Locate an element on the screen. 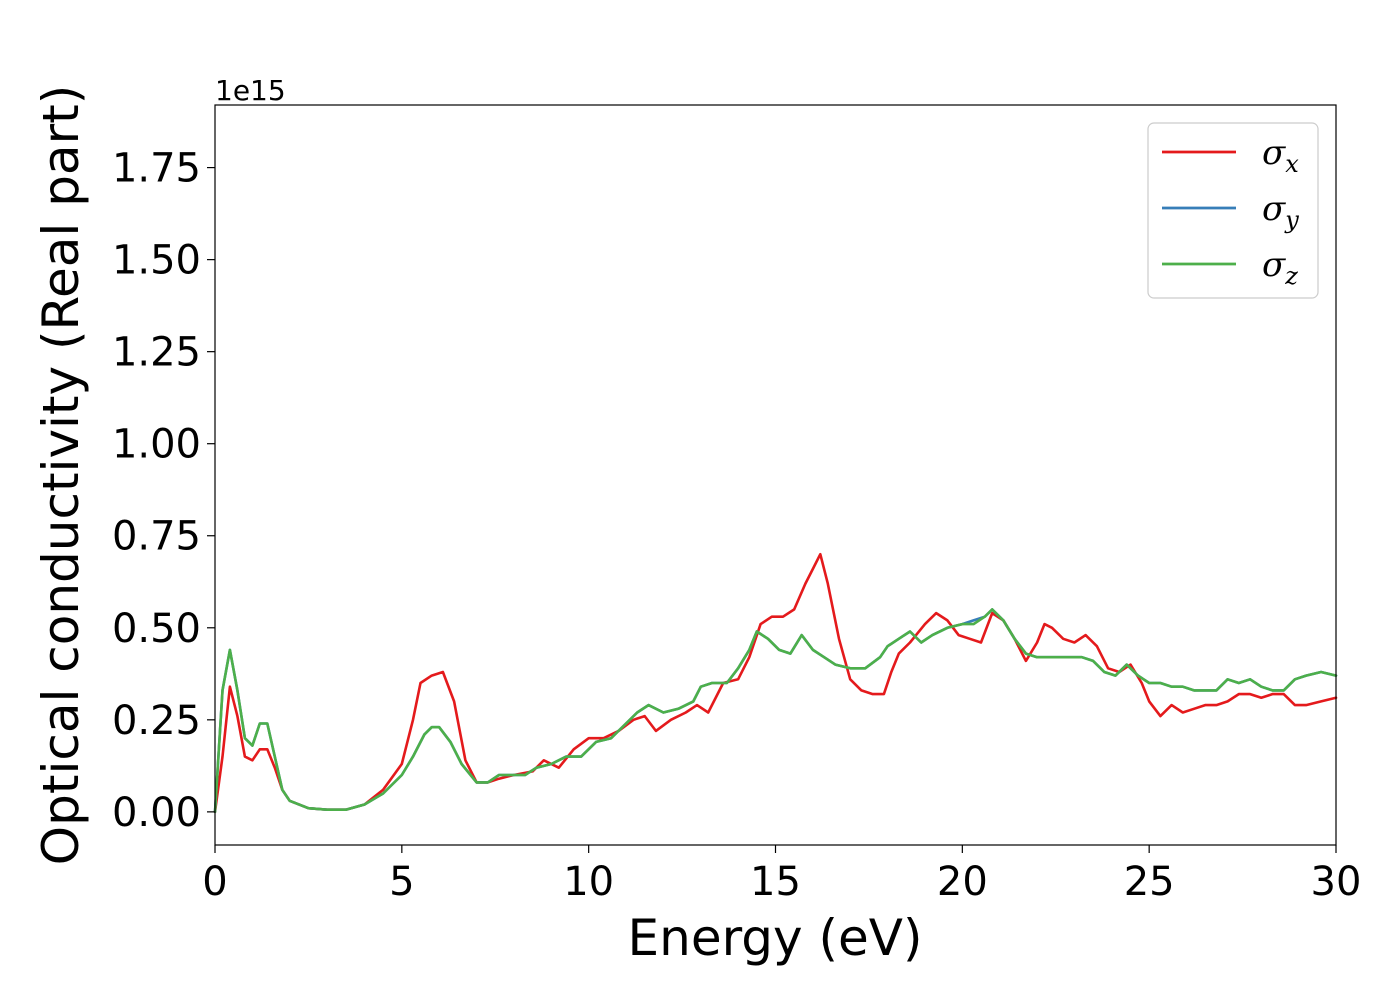 This screenshot has height=1000, width=1400. legend: σx σy σz is located at coordinates (1233, 210).